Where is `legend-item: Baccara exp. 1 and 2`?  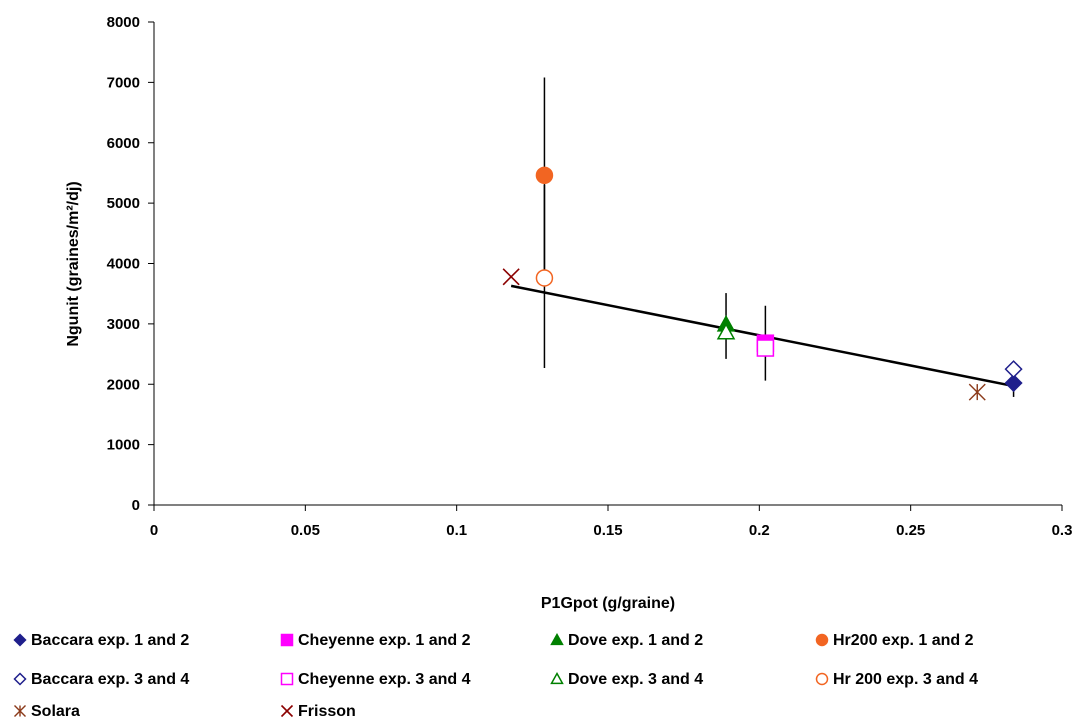 legend-item: Baccara exp. 1 and 2 is located at coordinates (101, 640).